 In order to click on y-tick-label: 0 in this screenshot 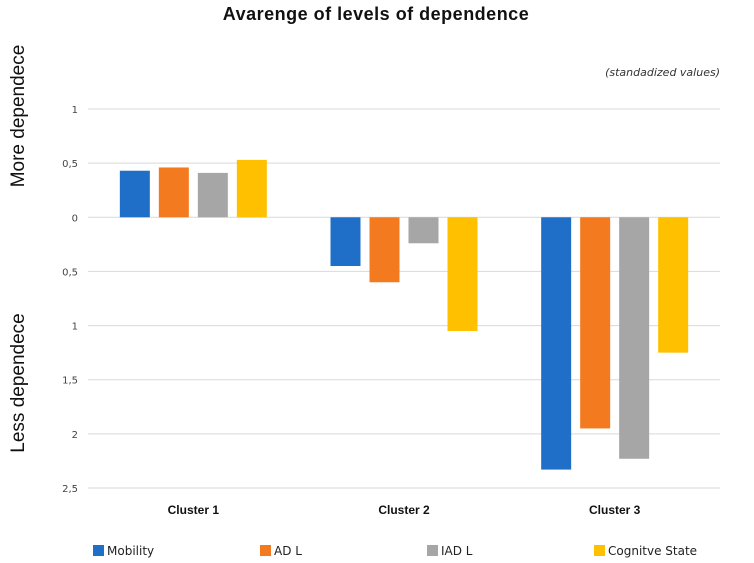, I will do `click(75, 218)`.